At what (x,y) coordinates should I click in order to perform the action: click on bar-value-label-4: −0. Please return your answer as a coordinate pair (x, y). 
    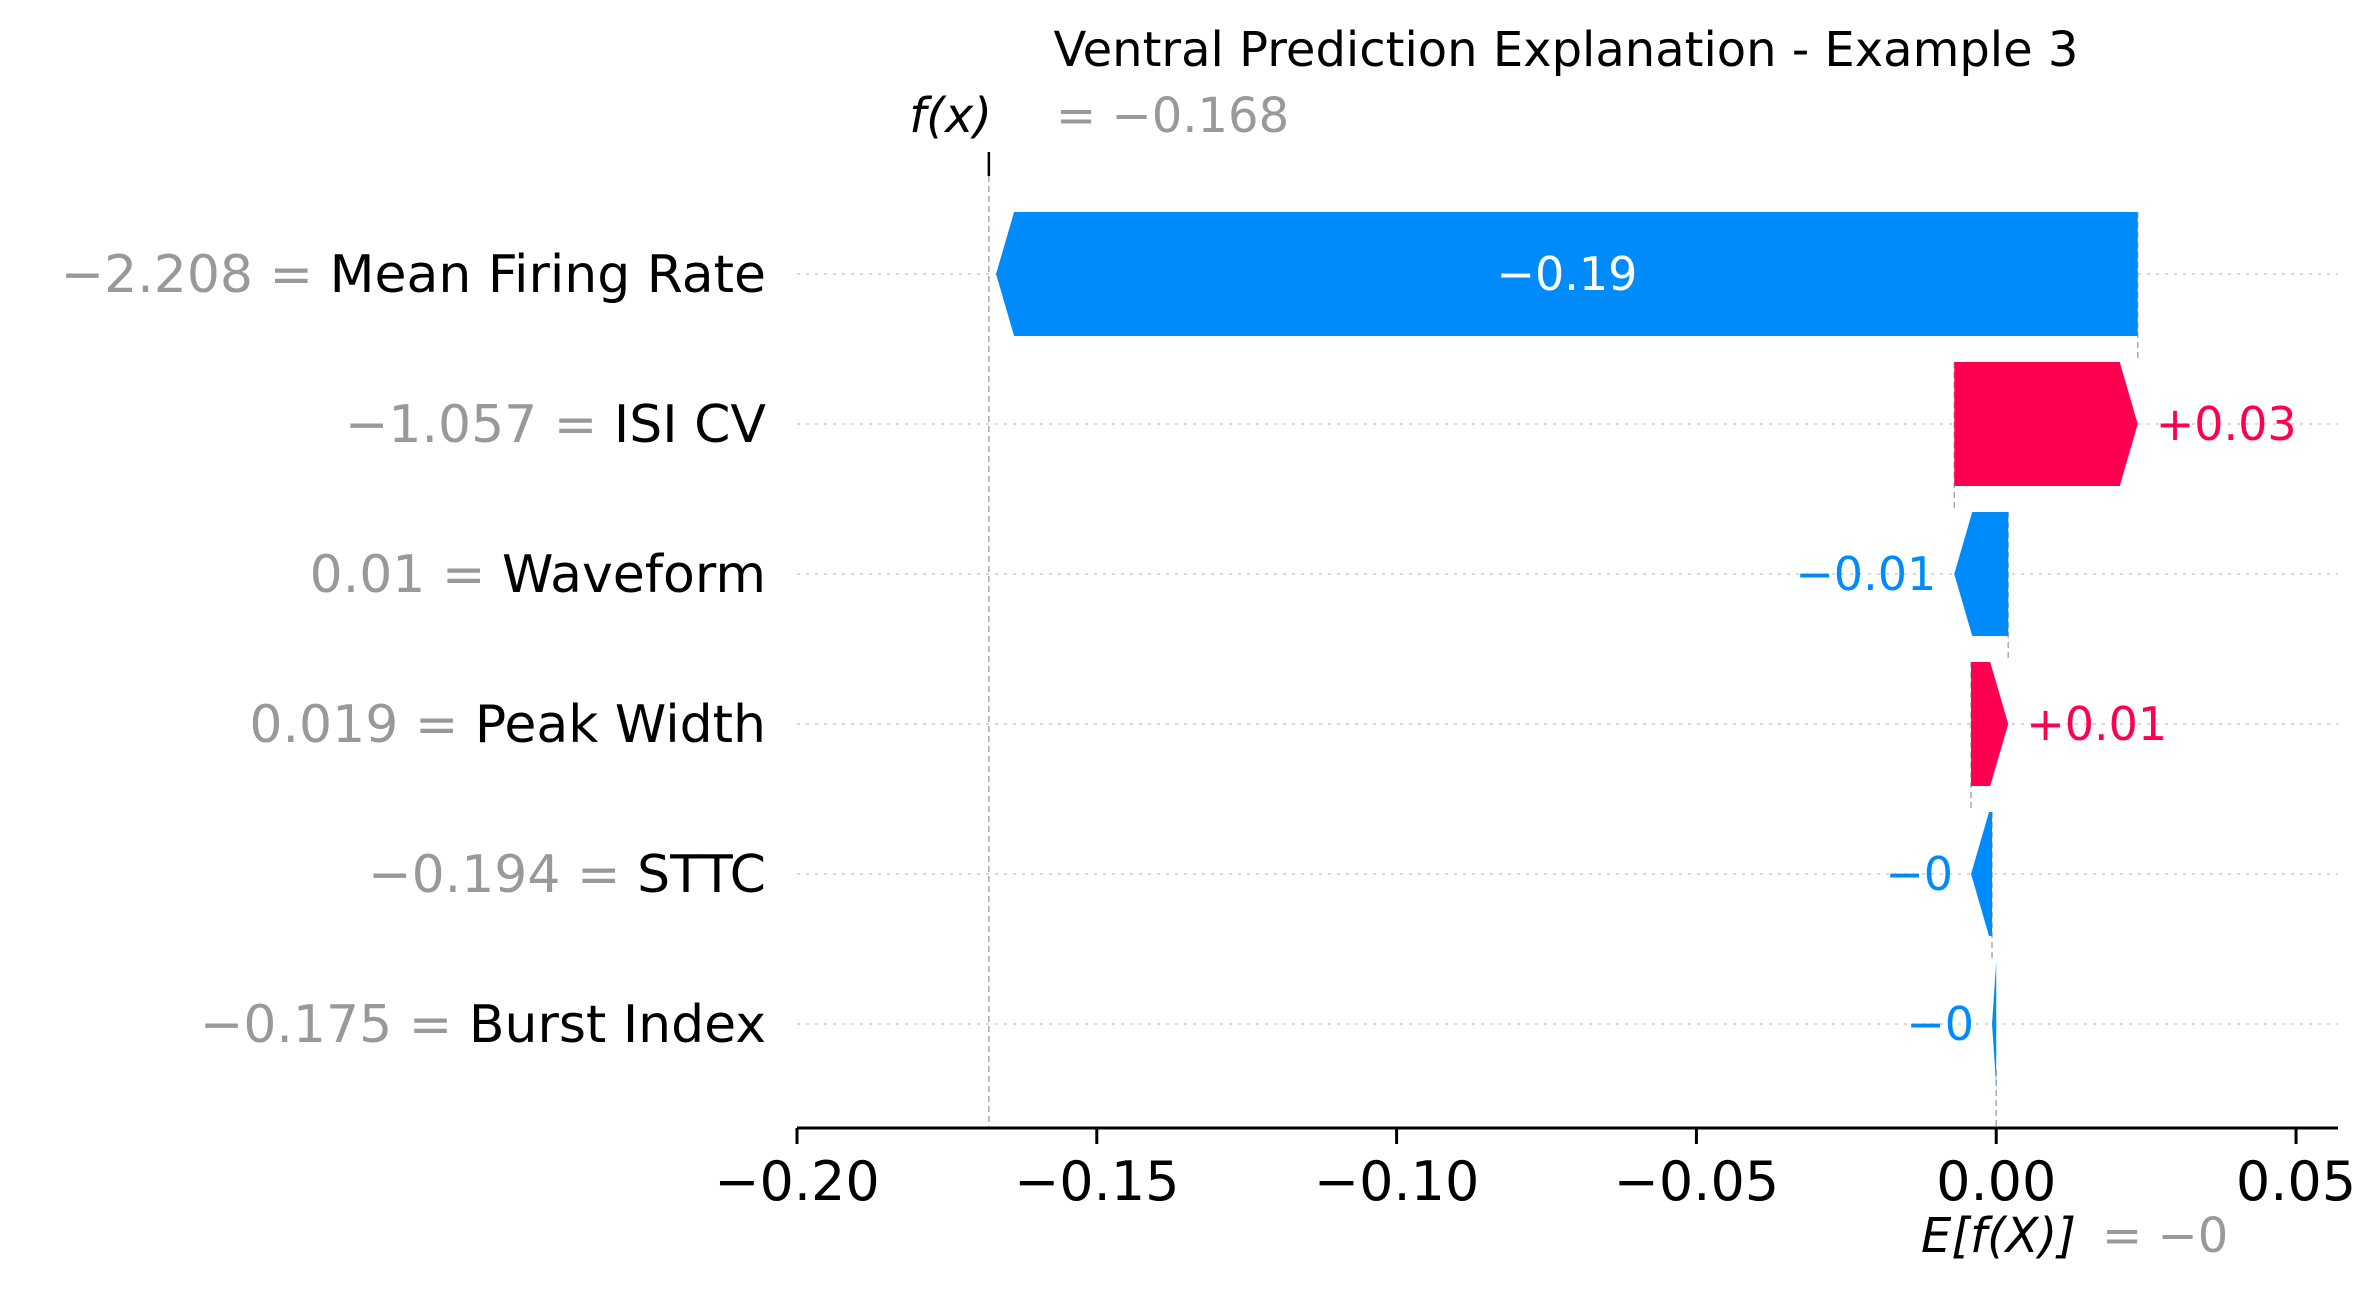
    Looking at the image, I should click on (1919, 874).